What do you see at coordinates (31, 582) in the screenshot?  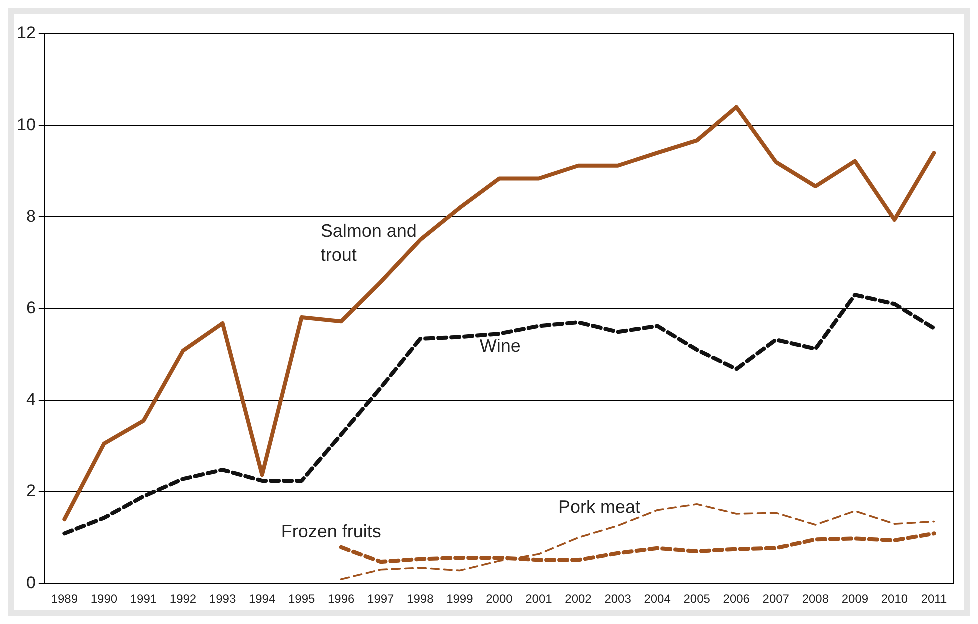 I see `y-tick-label: 0` at bounding box center [31, 582].